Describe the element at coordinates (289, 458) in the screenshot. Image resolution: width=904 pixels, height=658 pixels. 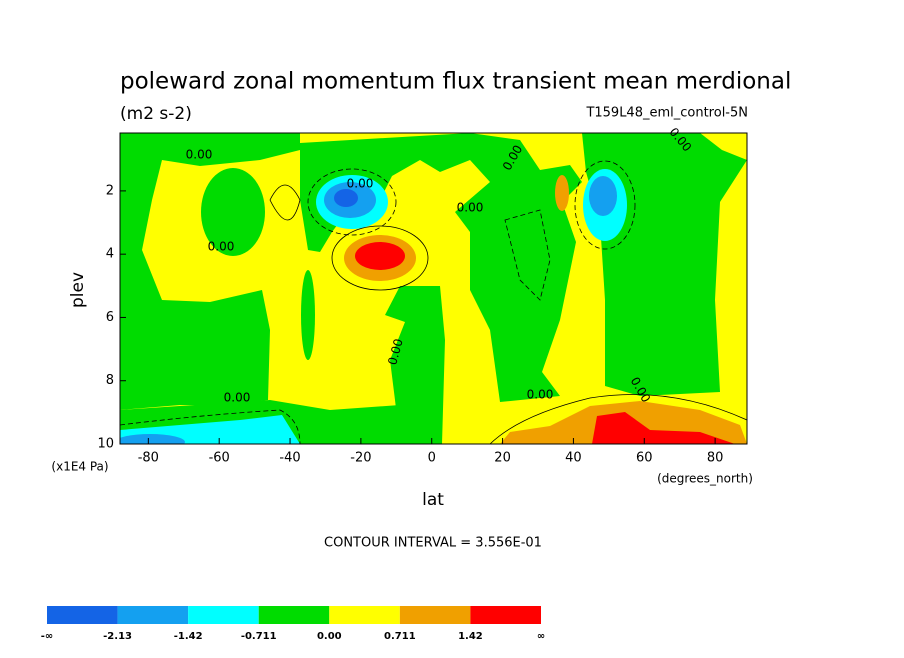
I see `x-tick-label: -40` at that location.